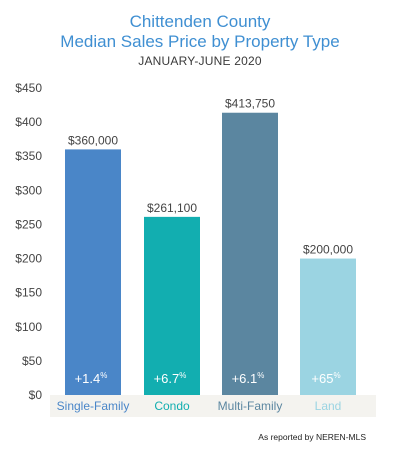 Image resolution: width=400 pixels, height=454 pixels. What do you see at coordinates (28, 156) in the screenshot?
I see `y-tick-label: $350` at bounding box center [28, 156].